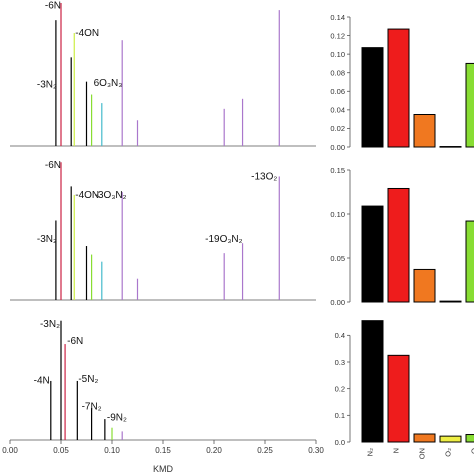 The image size is (474, 474). Describe the element at coordinates (214, 450) in the screenshot. I see `x-tick-label: 0.20` at that location.